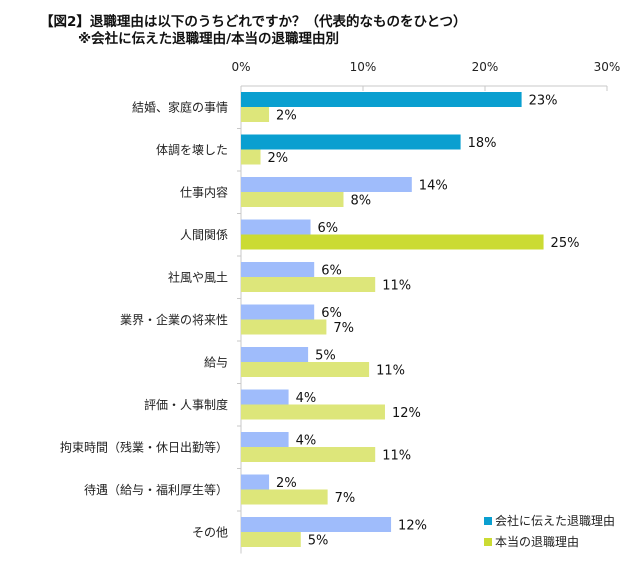  Describe the element at coordinates (543, 101) in the screenshot. I see `data-label: 23%` at that location.